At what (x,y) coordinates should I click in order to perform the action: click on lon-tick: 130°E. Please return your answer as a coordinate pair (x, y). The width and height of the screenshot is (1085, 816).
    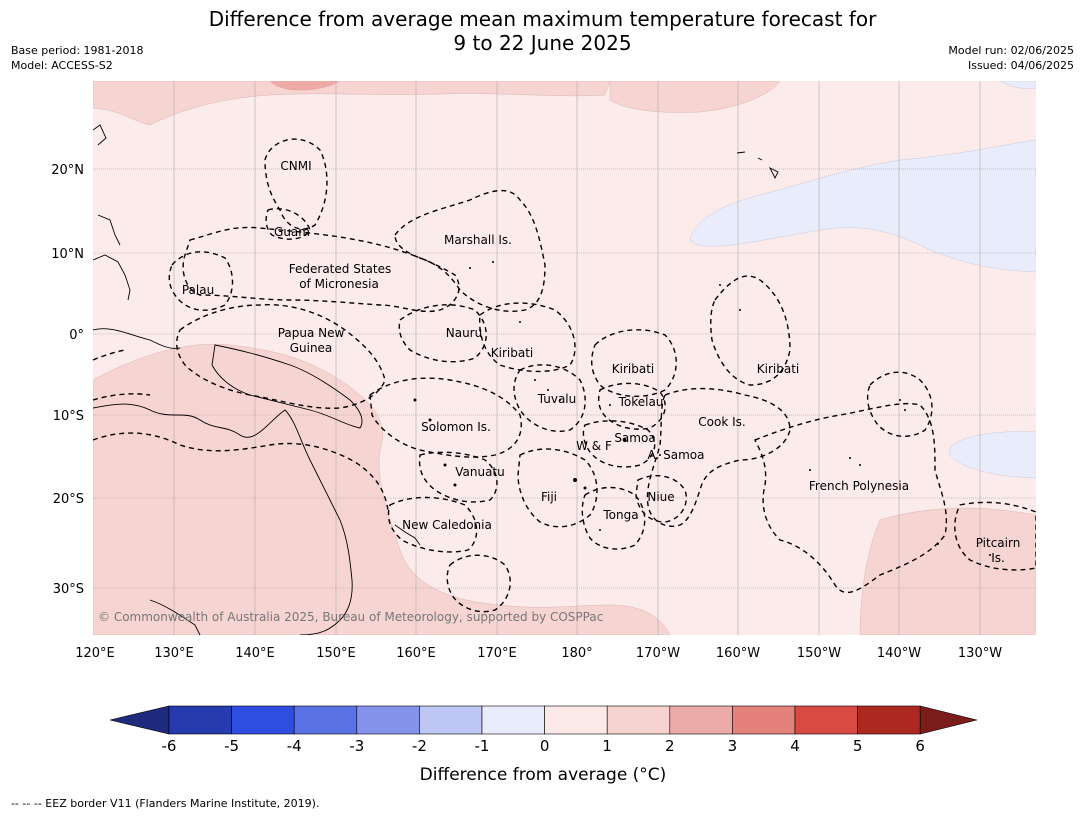
    Looking at the image, I should click on (174, 653).